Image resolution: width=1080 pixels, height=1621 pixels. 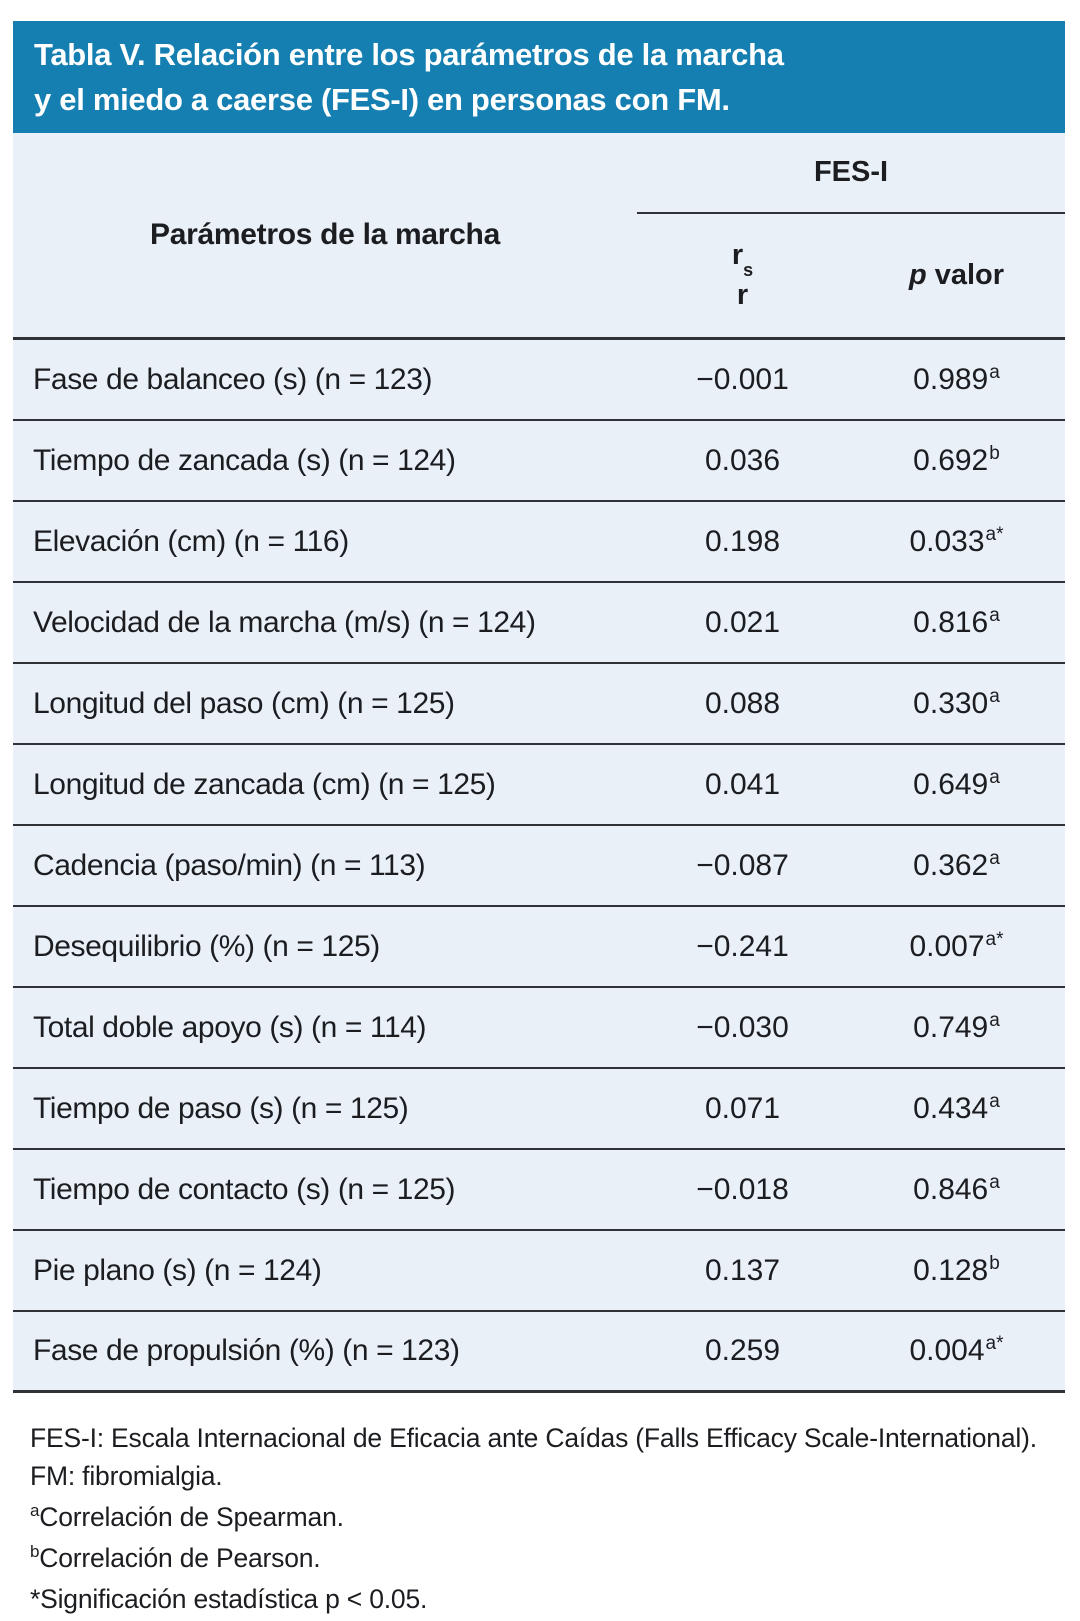 I want to click on row-r-value: 0.071, so click(x=742, y=1108).